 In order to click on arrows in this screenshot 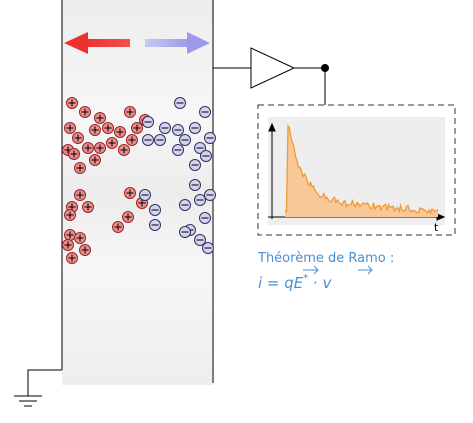, I will do `click(137, 43)`.